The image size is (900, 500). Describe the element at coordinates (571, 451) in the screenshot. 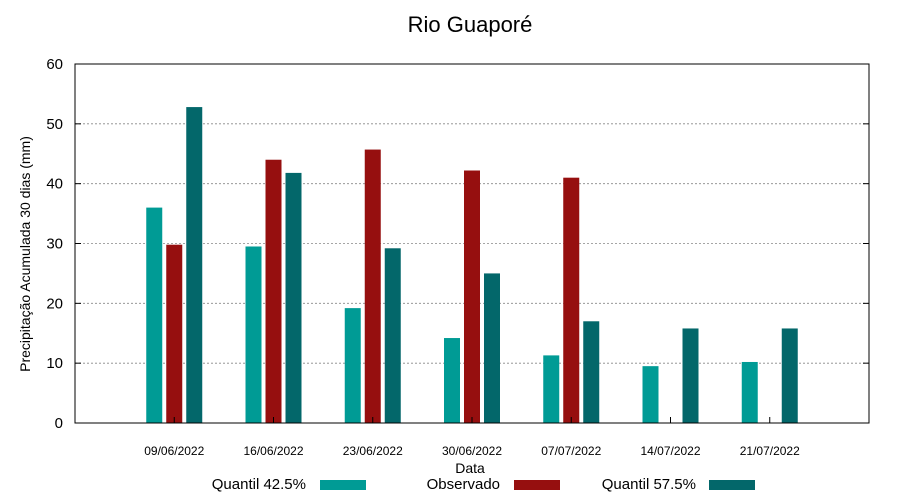

I see `x-tick-label: 07/07/2022` at that location.